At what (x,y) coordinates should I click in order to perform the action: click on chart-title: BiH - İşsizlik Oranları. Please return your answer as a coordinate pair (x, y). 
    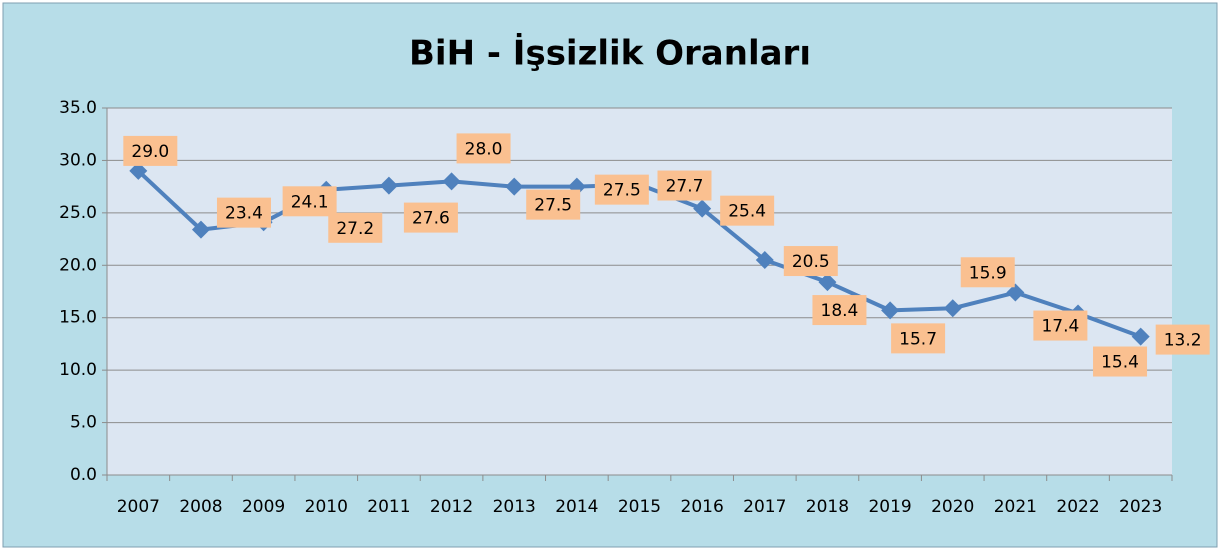
    Looking at the image, I should click on (610, 53).